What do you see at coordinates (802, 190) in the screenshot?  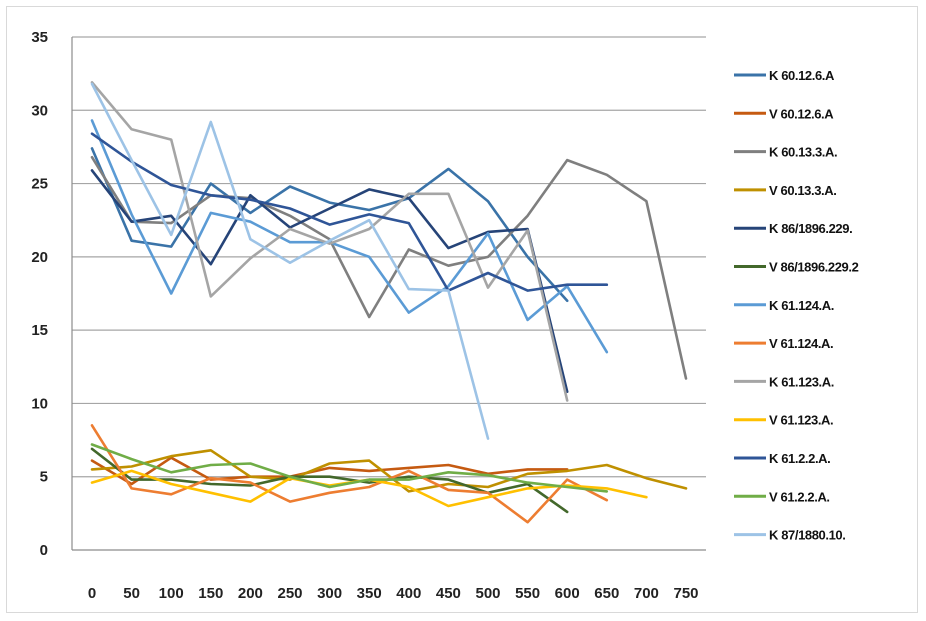 I see `legend-label: V 60.13.3.A.` at bounding box center [802, 190].